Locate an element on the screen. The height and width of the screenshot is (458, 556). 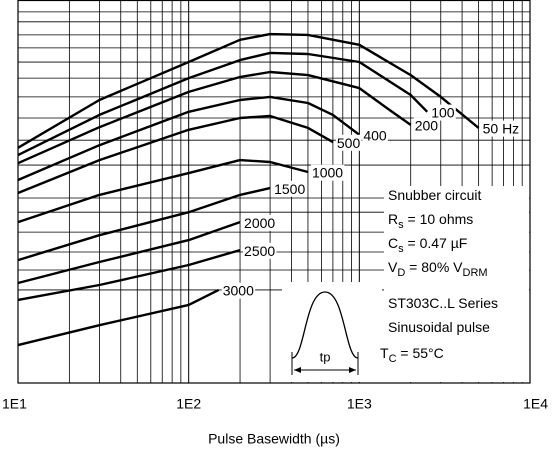
x-tick-label: 1E4 is located at coordinates (535, 404).